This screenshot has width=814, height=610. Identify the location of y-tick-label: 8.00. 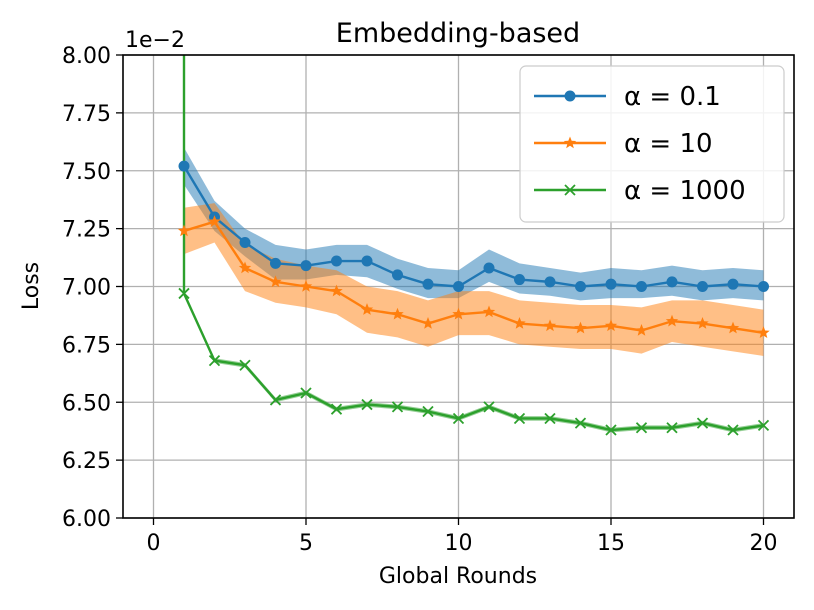
(86, 56).